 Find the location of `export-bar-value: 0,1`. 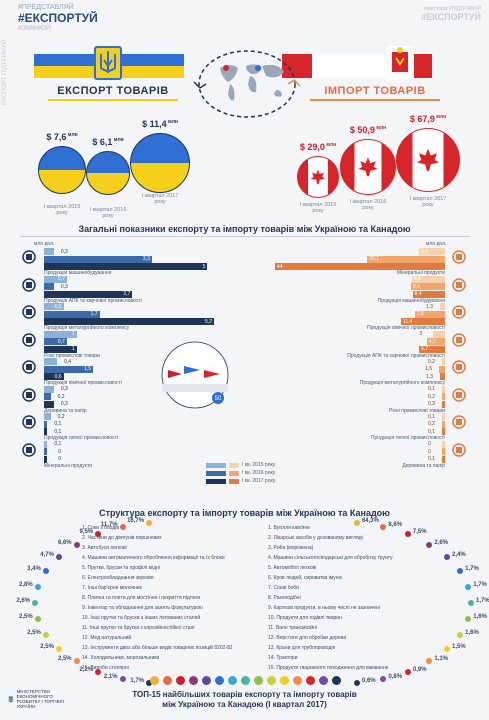

export-bar-value: 0,1 is located at coordinates (58, 444).